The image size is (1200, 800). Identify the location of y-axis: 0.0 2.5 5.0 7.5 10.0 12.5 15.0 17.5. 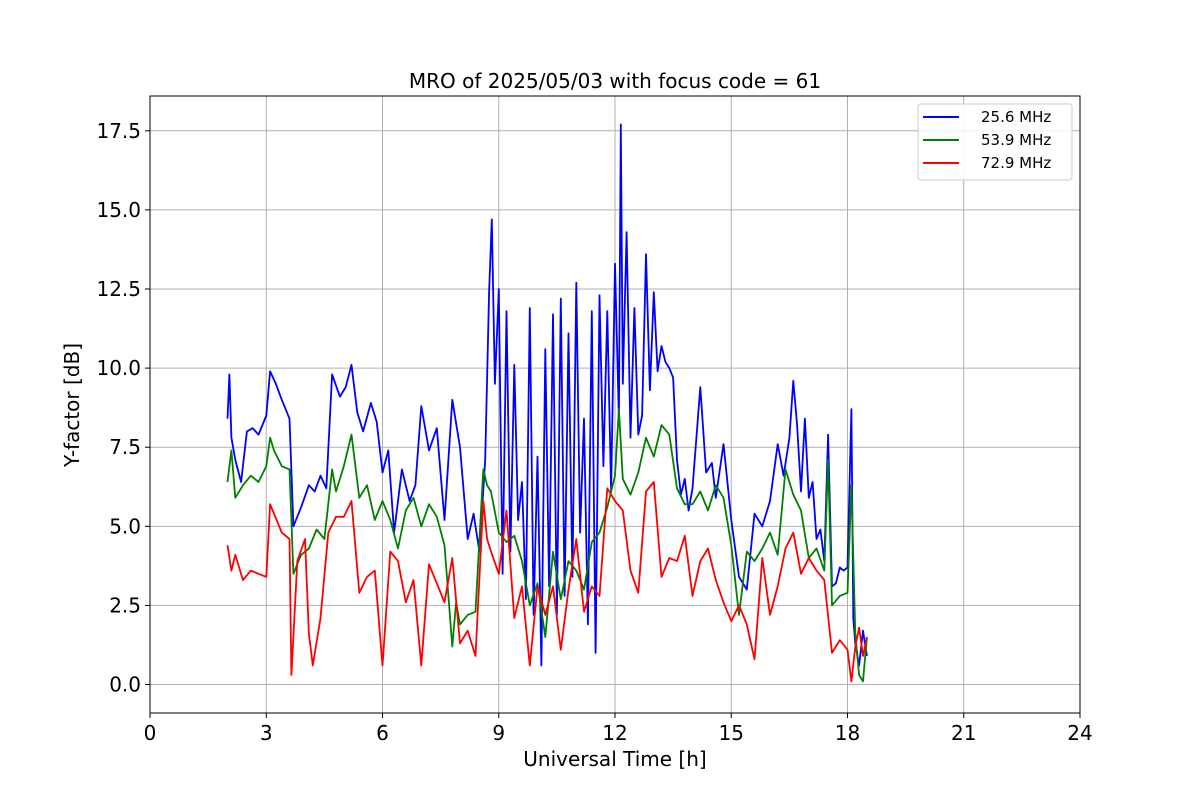
(123, 408).